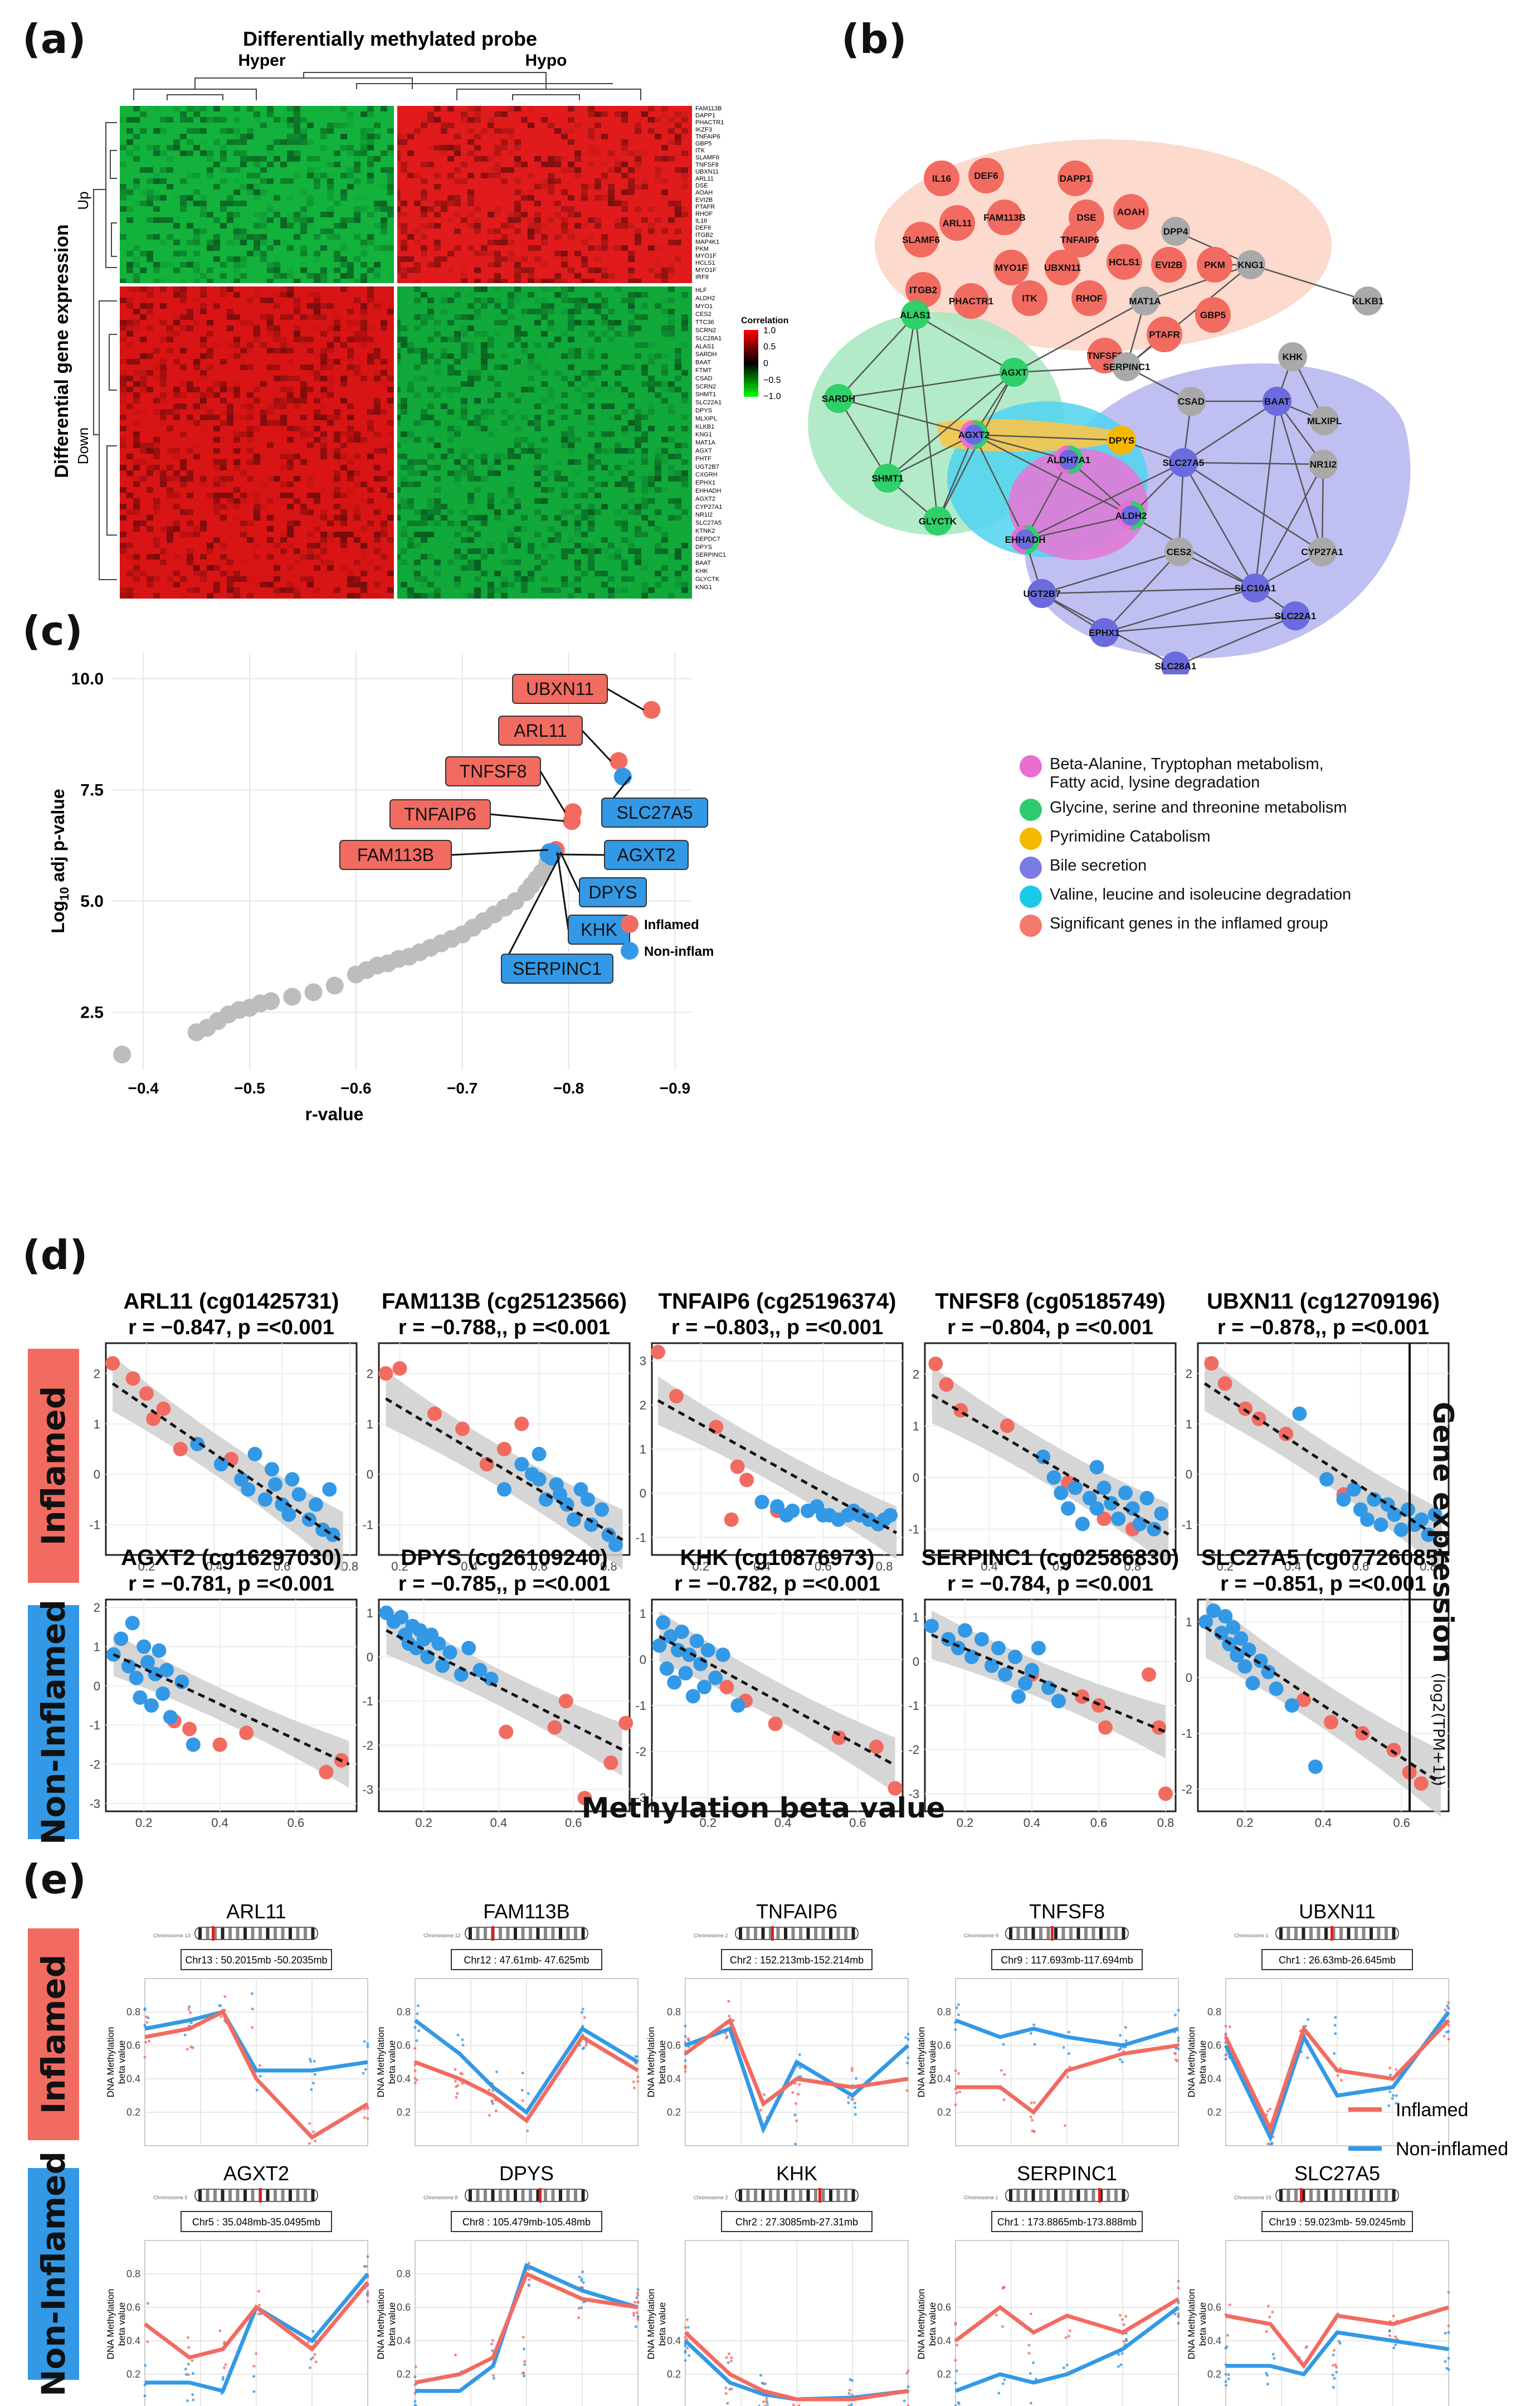 Image resolution: width=1540 pixels, height=2406 pixels. Describe the element at coordinates (1337, 2077) in the screenshot. I see `line-inflamed` at that location.